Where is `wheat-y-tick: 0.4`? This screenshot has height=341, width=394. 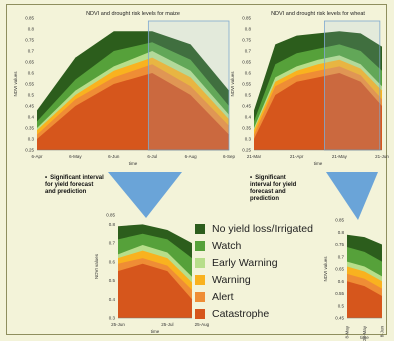
wheat-y-tick: 0.4 is located at coordinates (248, 117).